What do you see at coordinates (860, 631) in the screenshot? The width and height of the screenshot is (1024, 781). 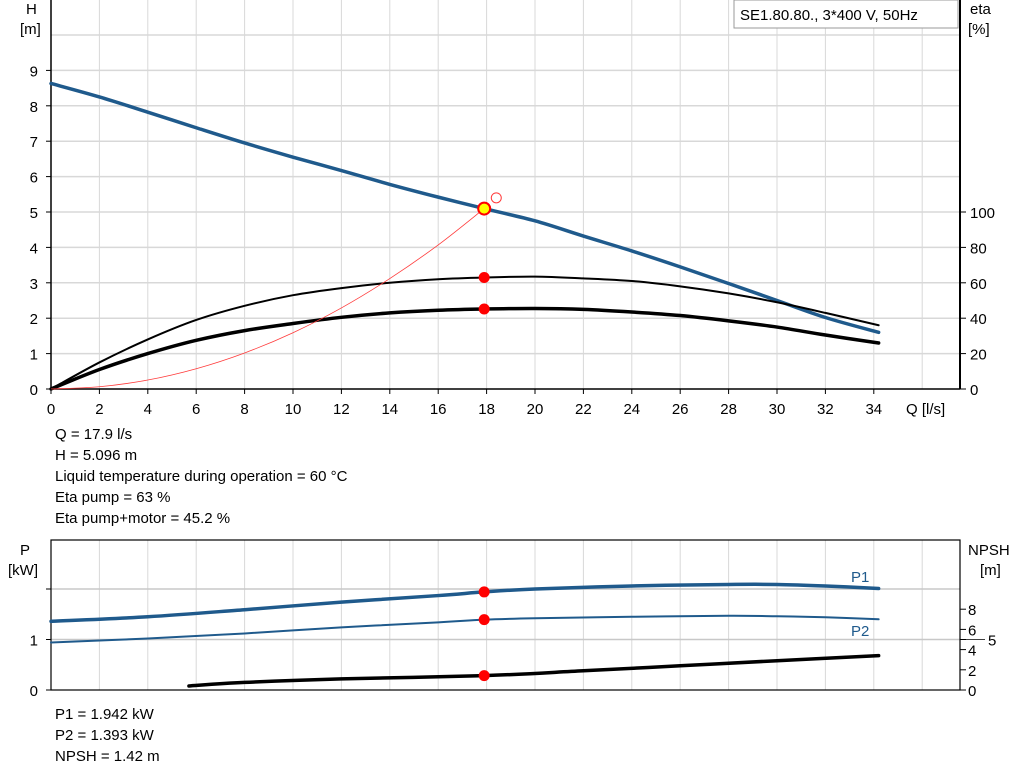 I see `p2-series-label: P2` at bounding box center [860, 631].